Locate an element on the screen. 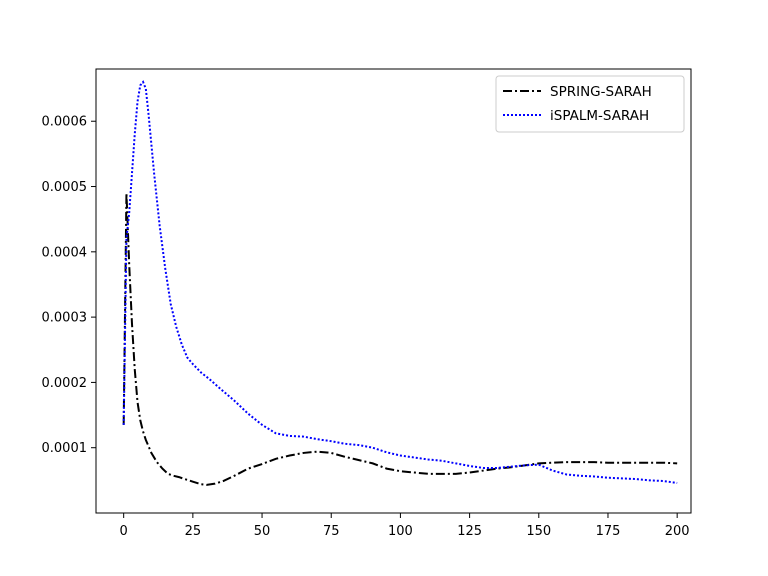 The height and width of the screenshot is (576, 768). x-tick-label: 150 is located at coordinates (538, 531).